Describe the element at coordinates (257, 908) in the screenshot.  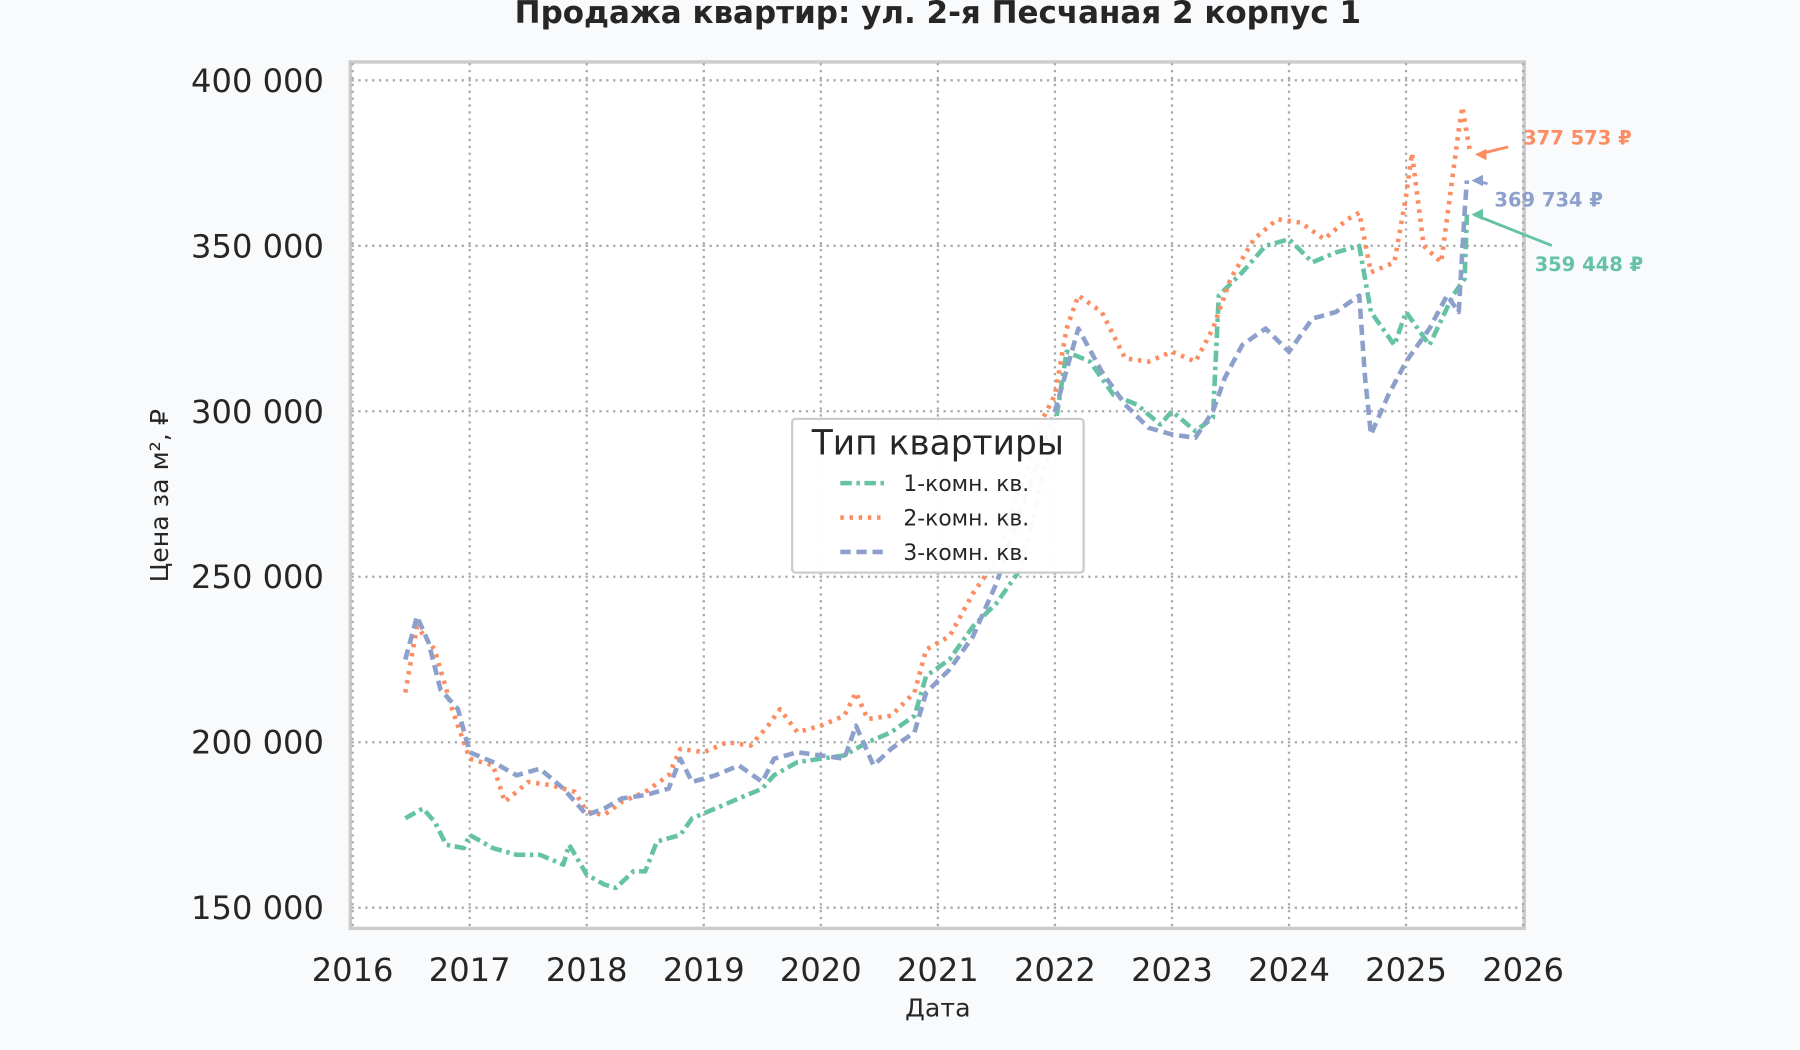
I see `y-tick-label: 150 000` at that location.